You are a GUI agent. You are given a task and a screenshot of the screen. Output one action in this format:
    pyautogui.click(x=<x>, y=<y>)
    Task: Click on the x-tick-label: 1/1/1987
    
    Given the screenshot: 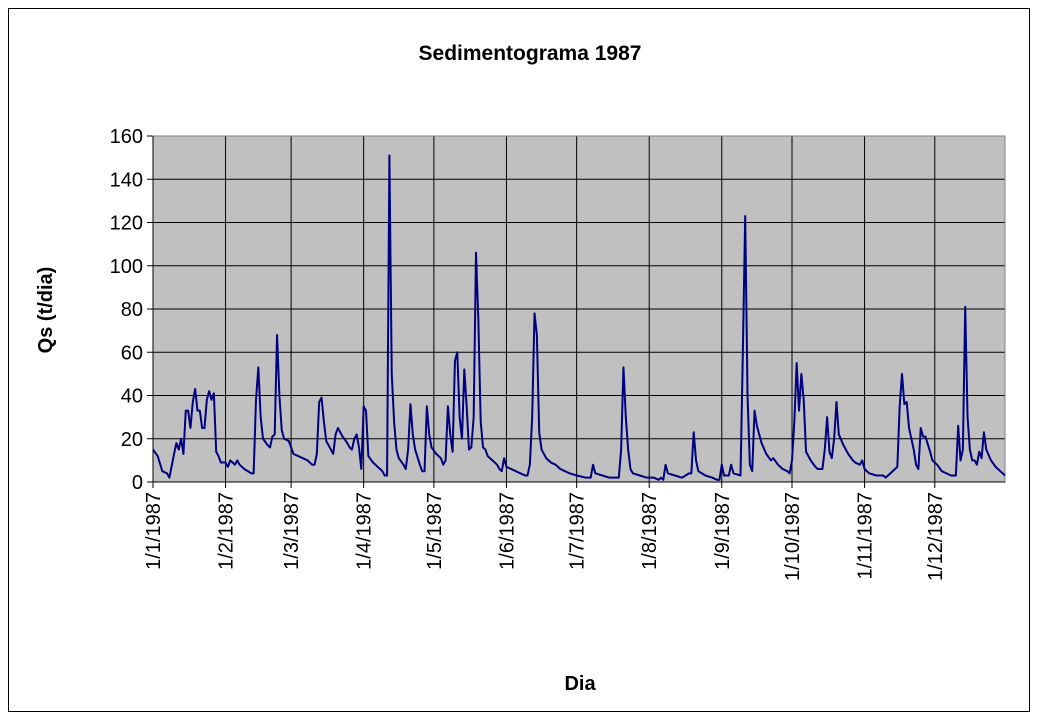 What is the action you would take?
    pyautogui.click(x=154, y=531)
    